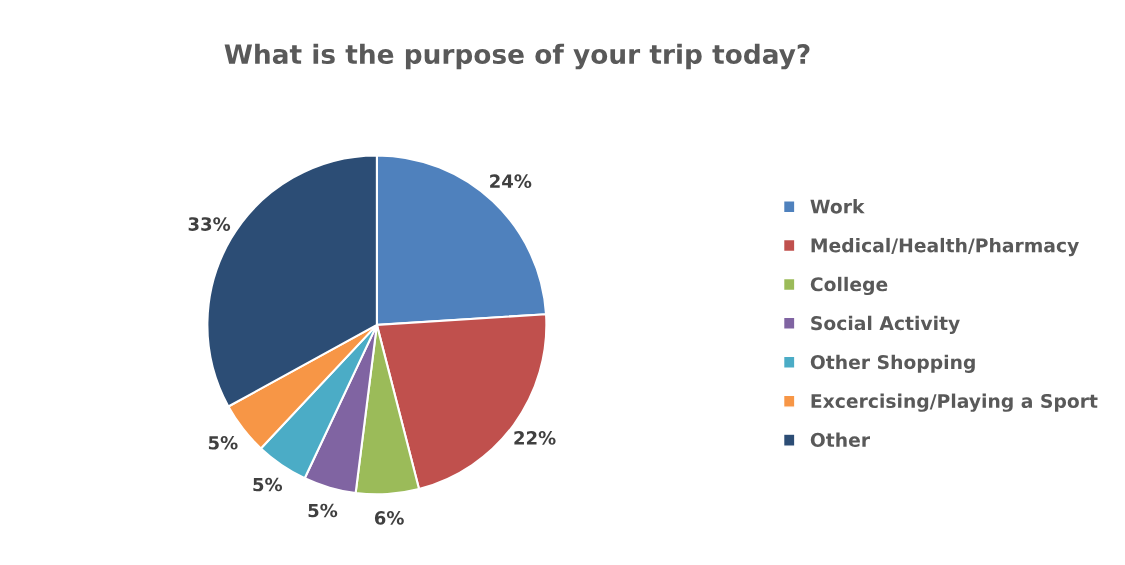 This screenshot has height=565, width=1125. Describe the element at coordinates (535, 438) in the screenshot. I see `data-label: 22%` at that location.